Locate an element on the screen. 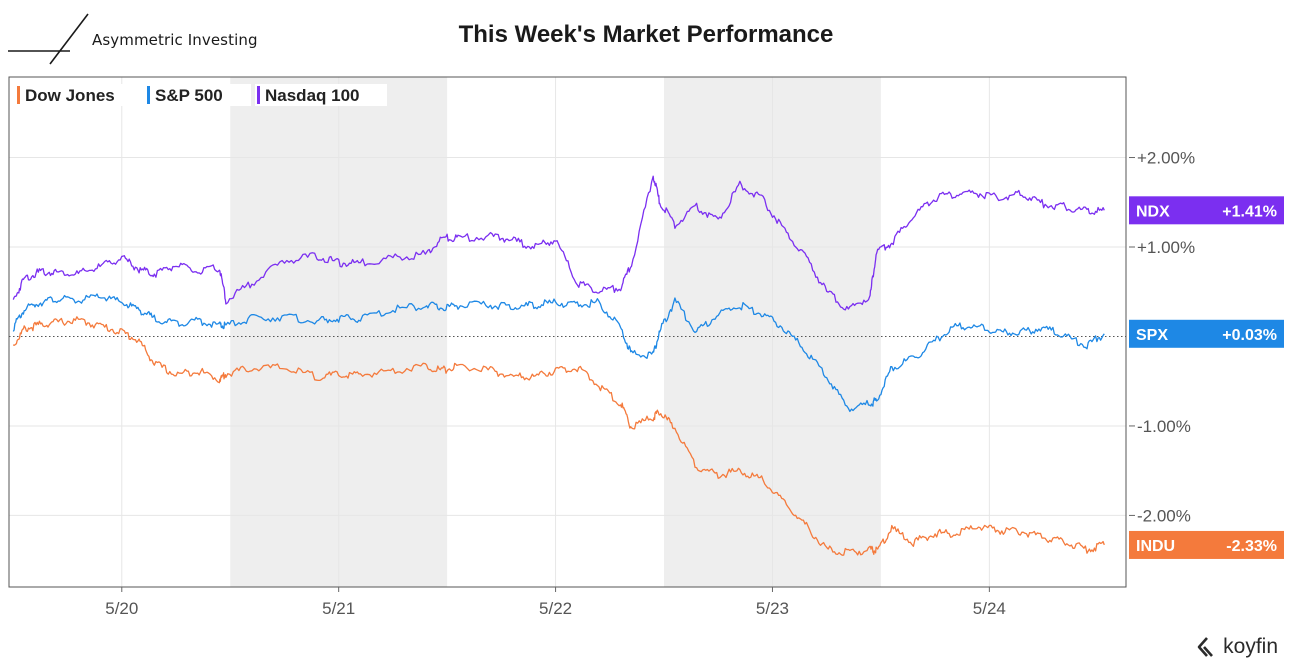 This screenshot has height=668, width=1292. x-tick-label: 5/21 is located at coordinates (338, 608).